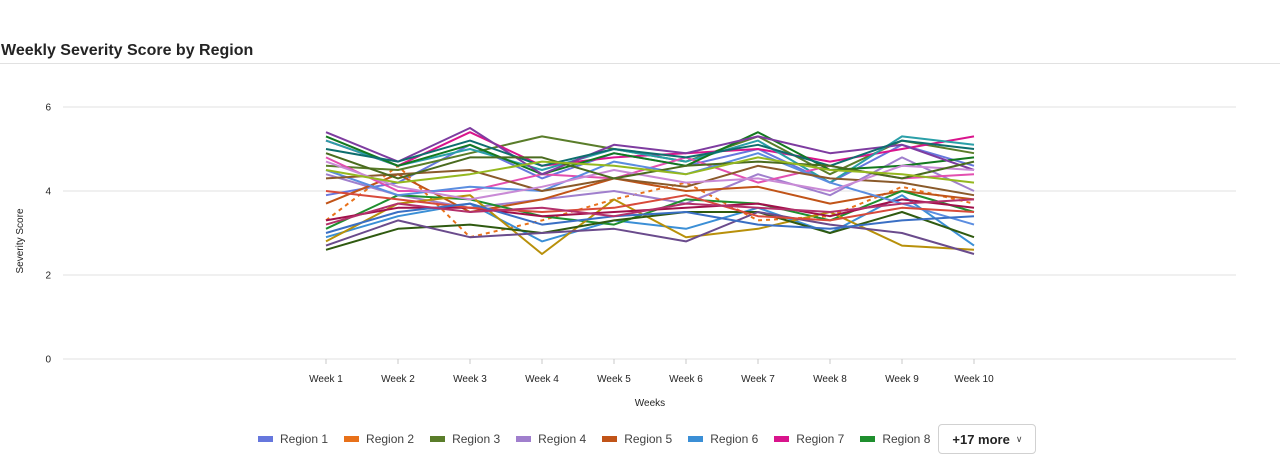 Image resolution: width=1280 pixels, height=455 pixels. I want to click on legend-label: Region 7, so click(820, 439).